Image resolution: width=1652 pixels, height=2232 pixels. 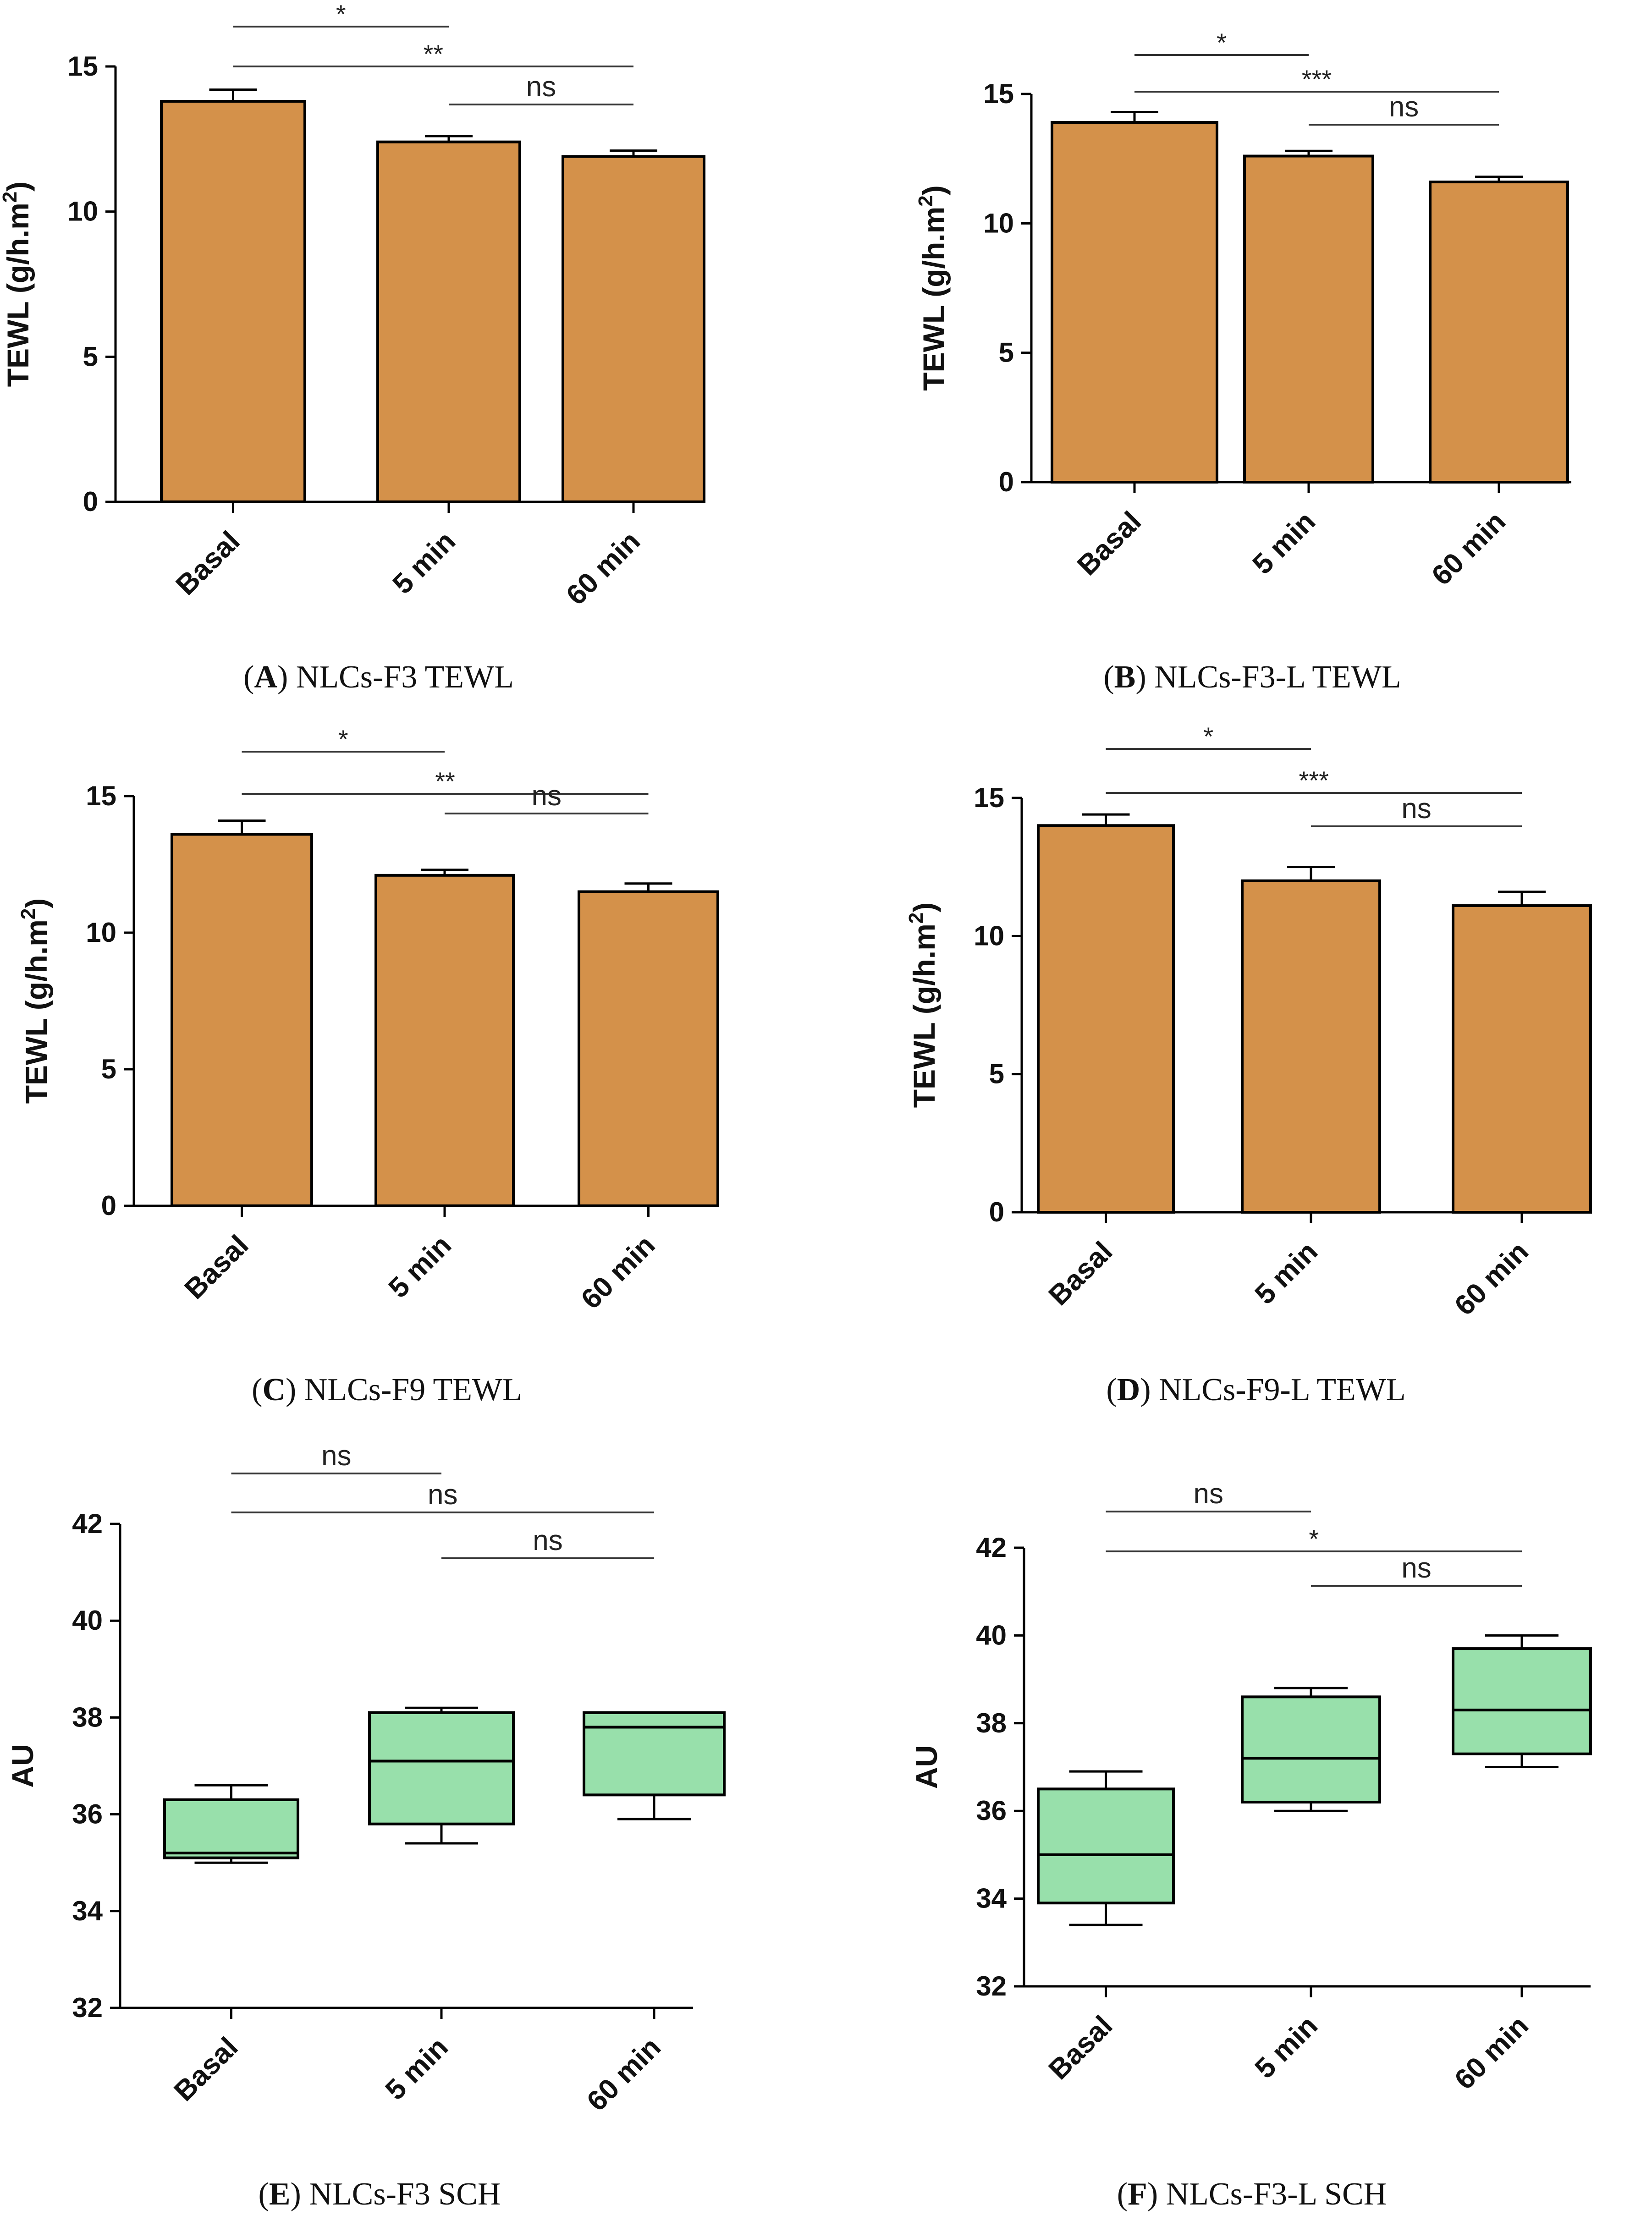 I want to click on caption-letter: D, so click(x=1128, y=1389).